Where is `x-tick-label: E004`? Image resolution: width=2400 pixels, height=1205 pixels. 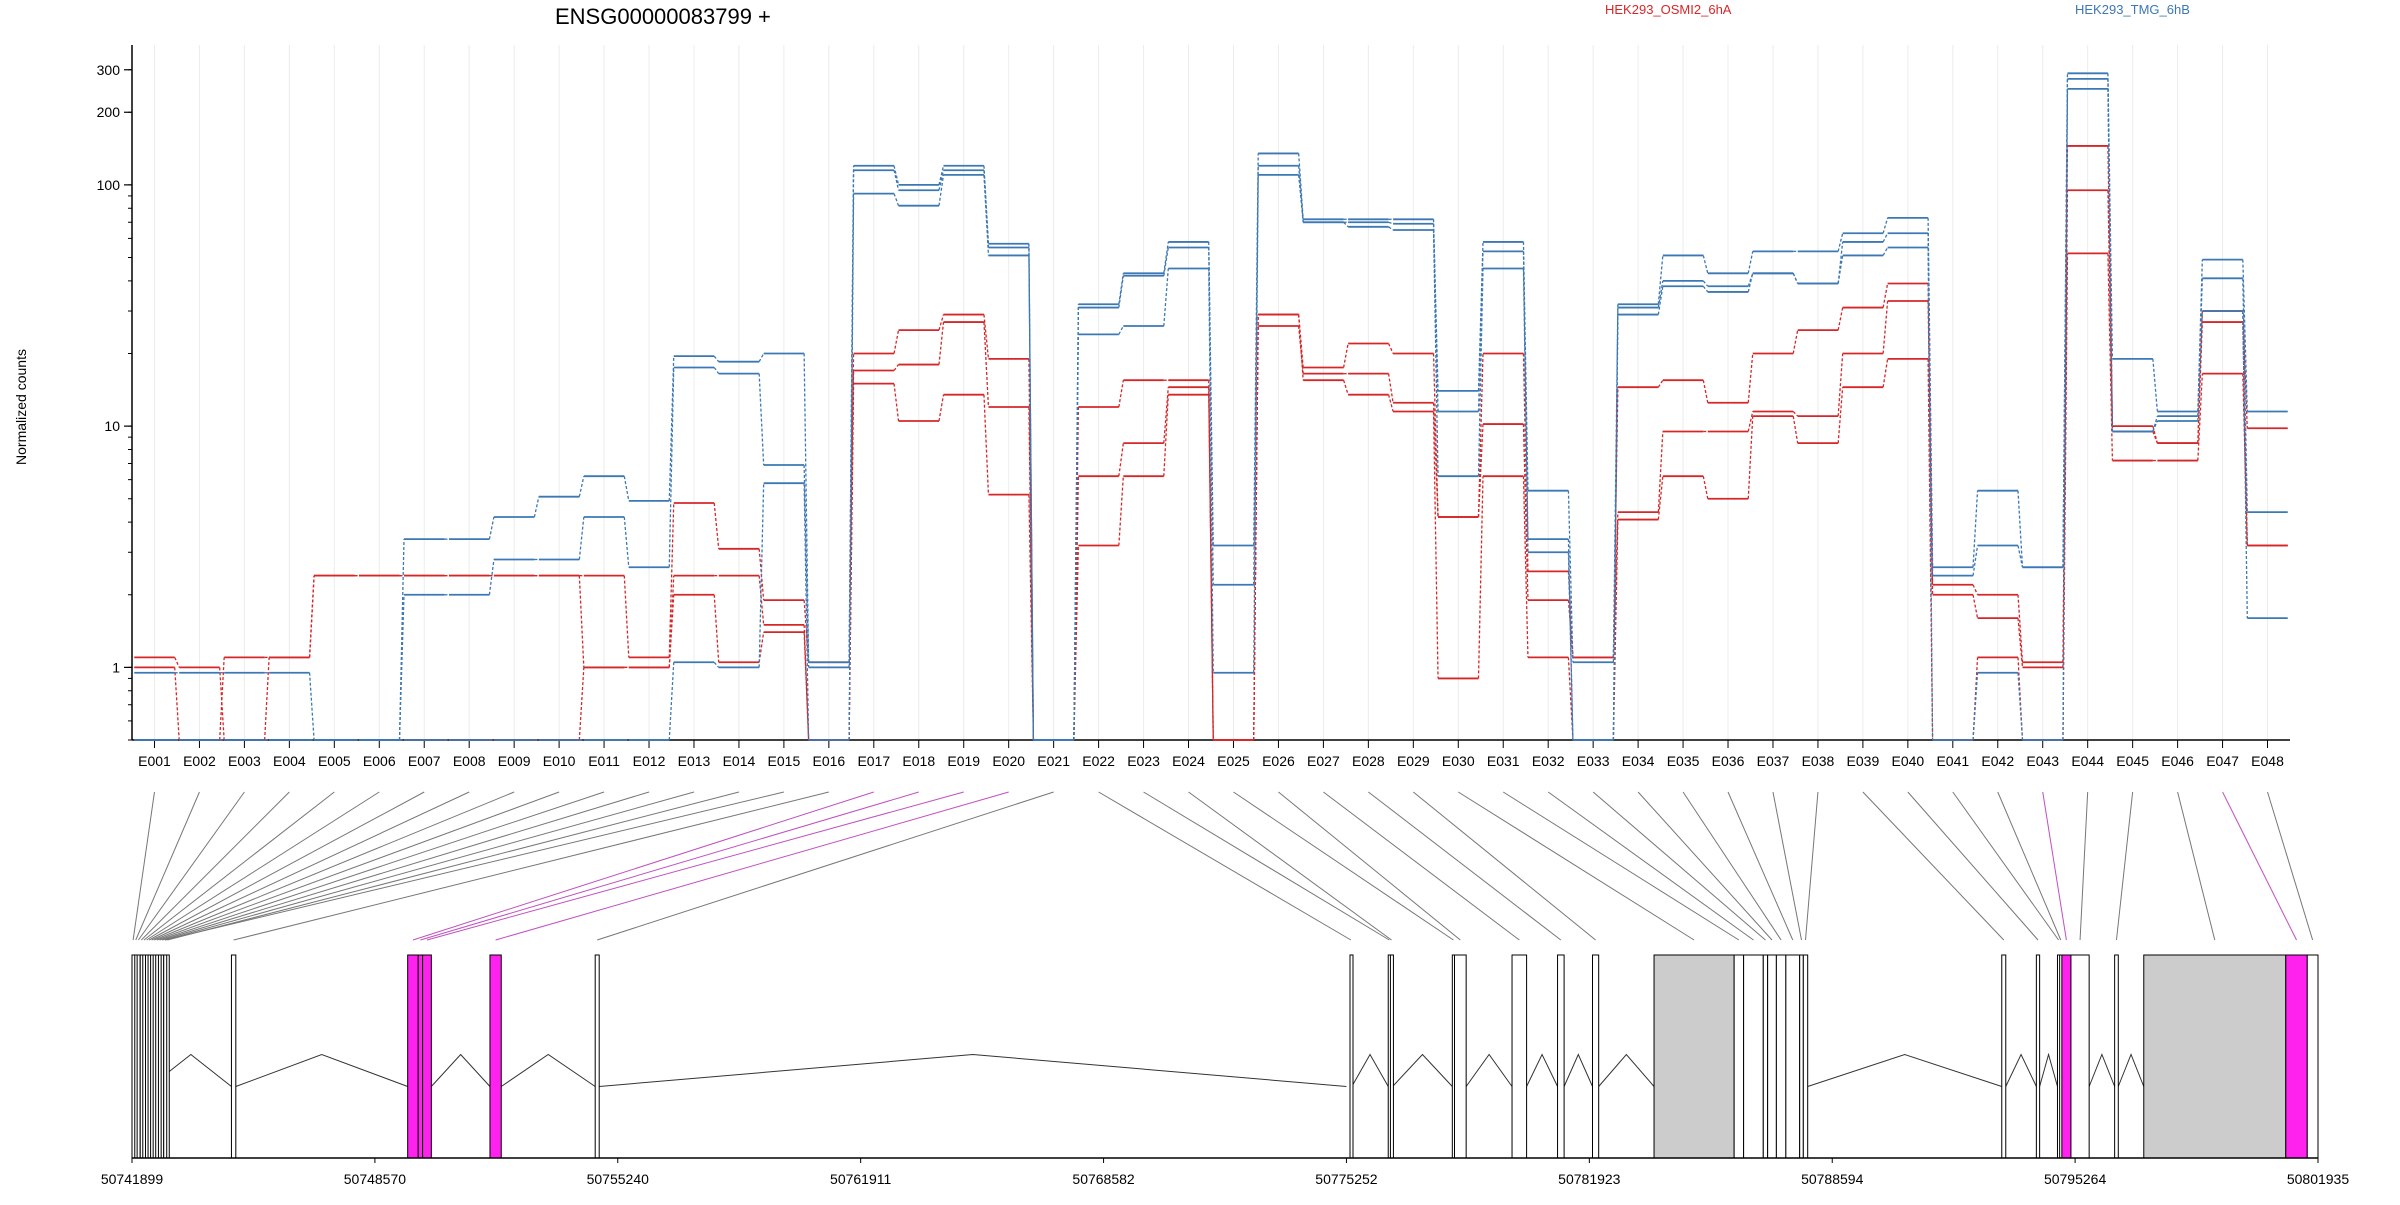
x-tick-label: E004 is located at coordinates (289, 761).